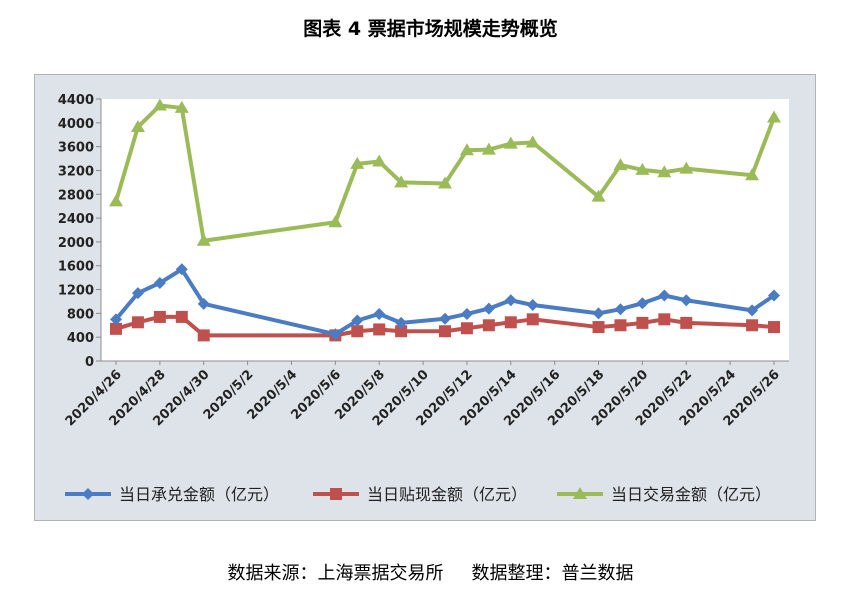  What do you see at coordinates (76, 148) in the screenshot?
I see `y-tick-label: 3600` at bounding box center [76, 148].